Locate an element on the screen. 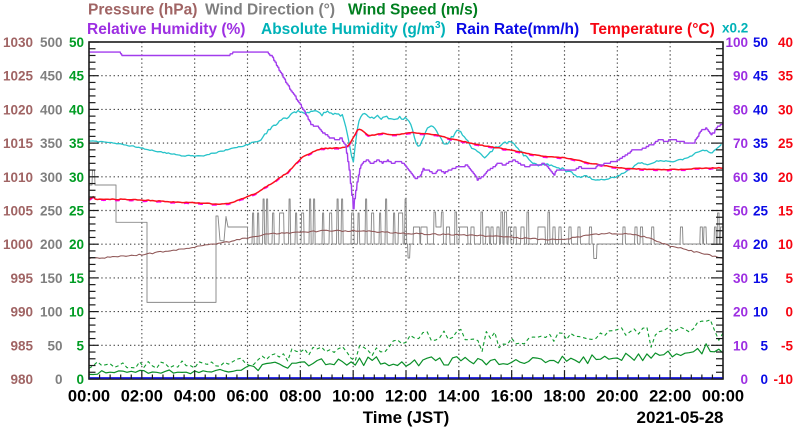 Image resolution: width=800 pixels, height=439 pixels. svg-text: 16:00 is located at coordinates (512, 397).